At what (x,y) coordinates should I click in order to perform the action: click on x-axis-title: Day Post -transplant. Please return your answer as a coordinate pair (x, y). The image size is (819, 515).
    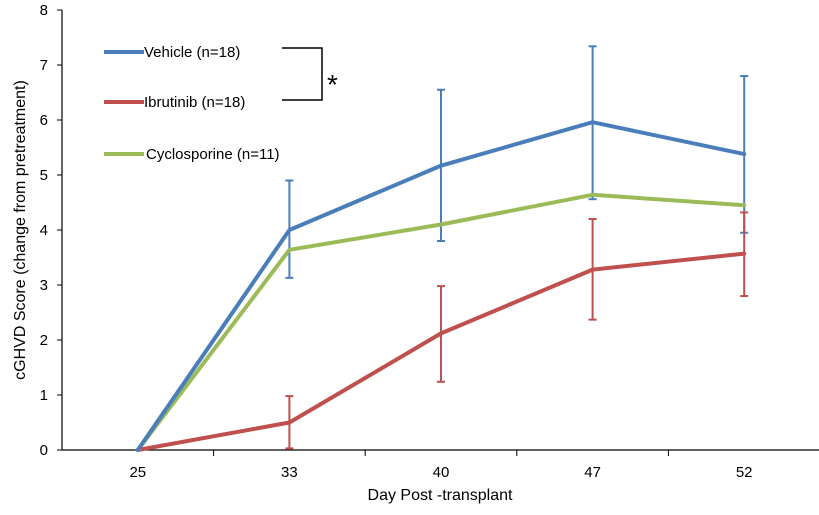
    Looking at the image, I should click on (441, 495).